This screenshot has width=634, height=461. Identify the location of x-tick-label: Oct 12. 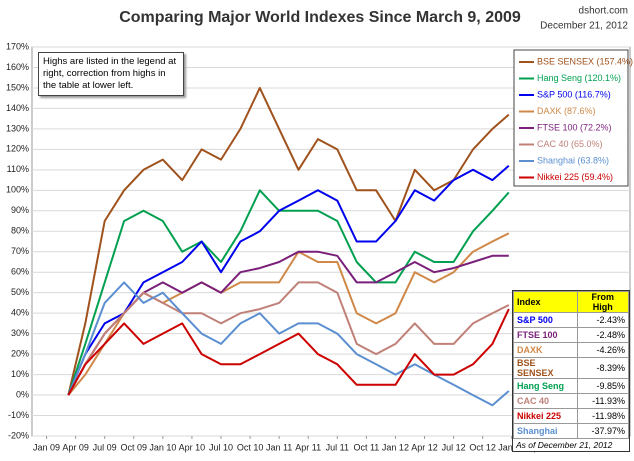
(482, 447).